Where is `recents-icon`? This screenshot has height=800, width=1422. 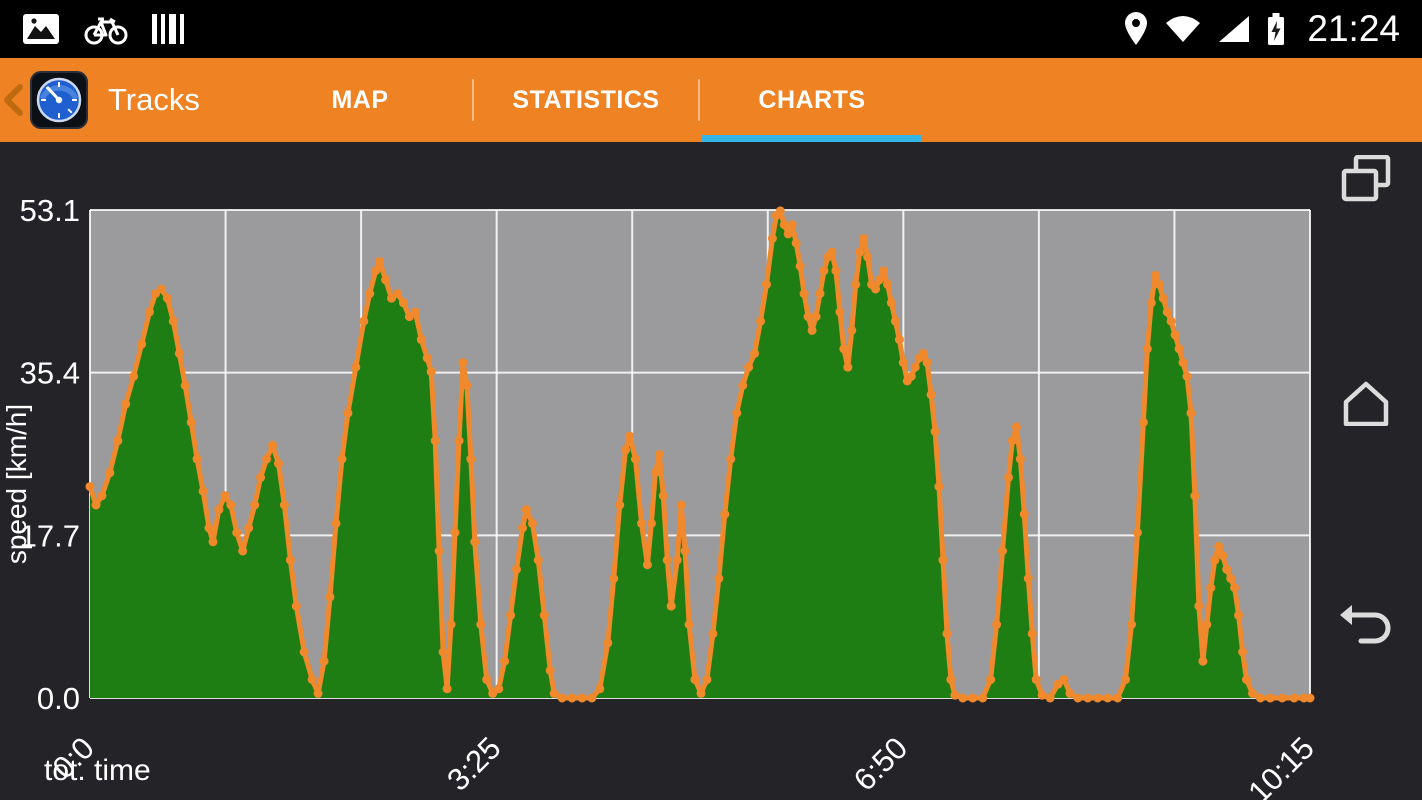 recents-icon is located at coordinates (1366, 178).